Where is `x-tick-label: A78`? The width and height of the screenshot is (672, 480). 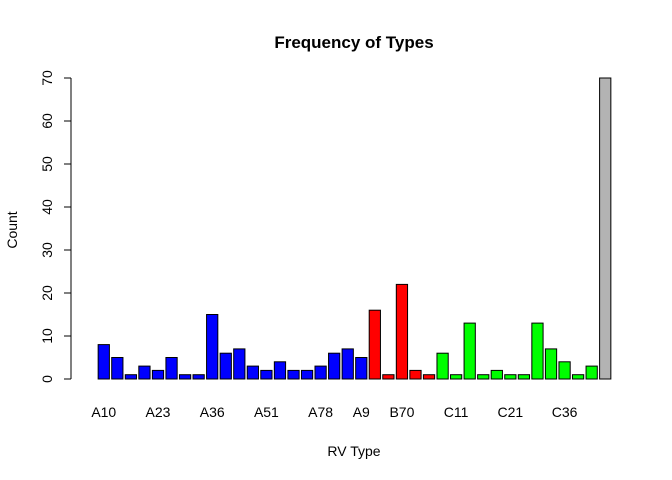
x-tick-label: A78 is located at coordinates (320, 412).